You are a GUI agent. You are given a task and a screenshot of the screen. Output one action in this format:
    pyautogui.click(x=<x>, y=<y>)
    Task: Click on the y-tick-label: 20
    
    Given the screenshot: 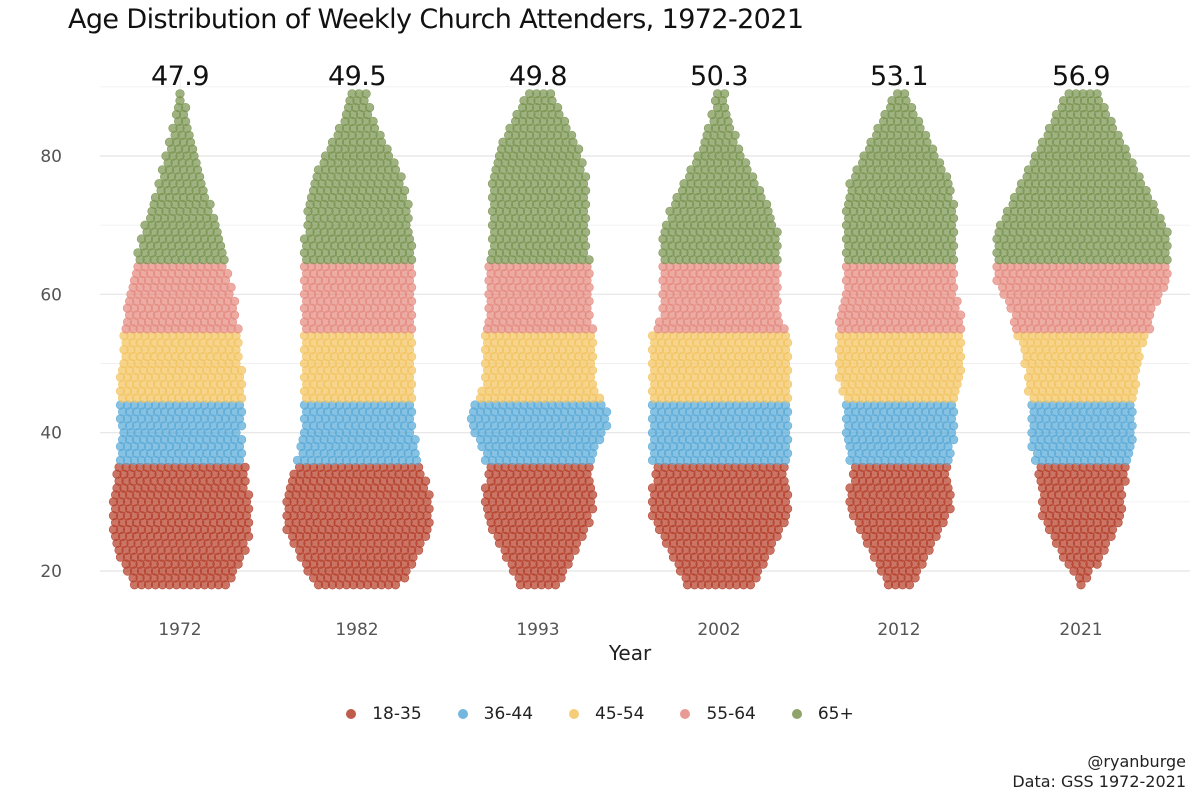 What is the action you would take?
    pyautogui.click(x=51, y=572)
    